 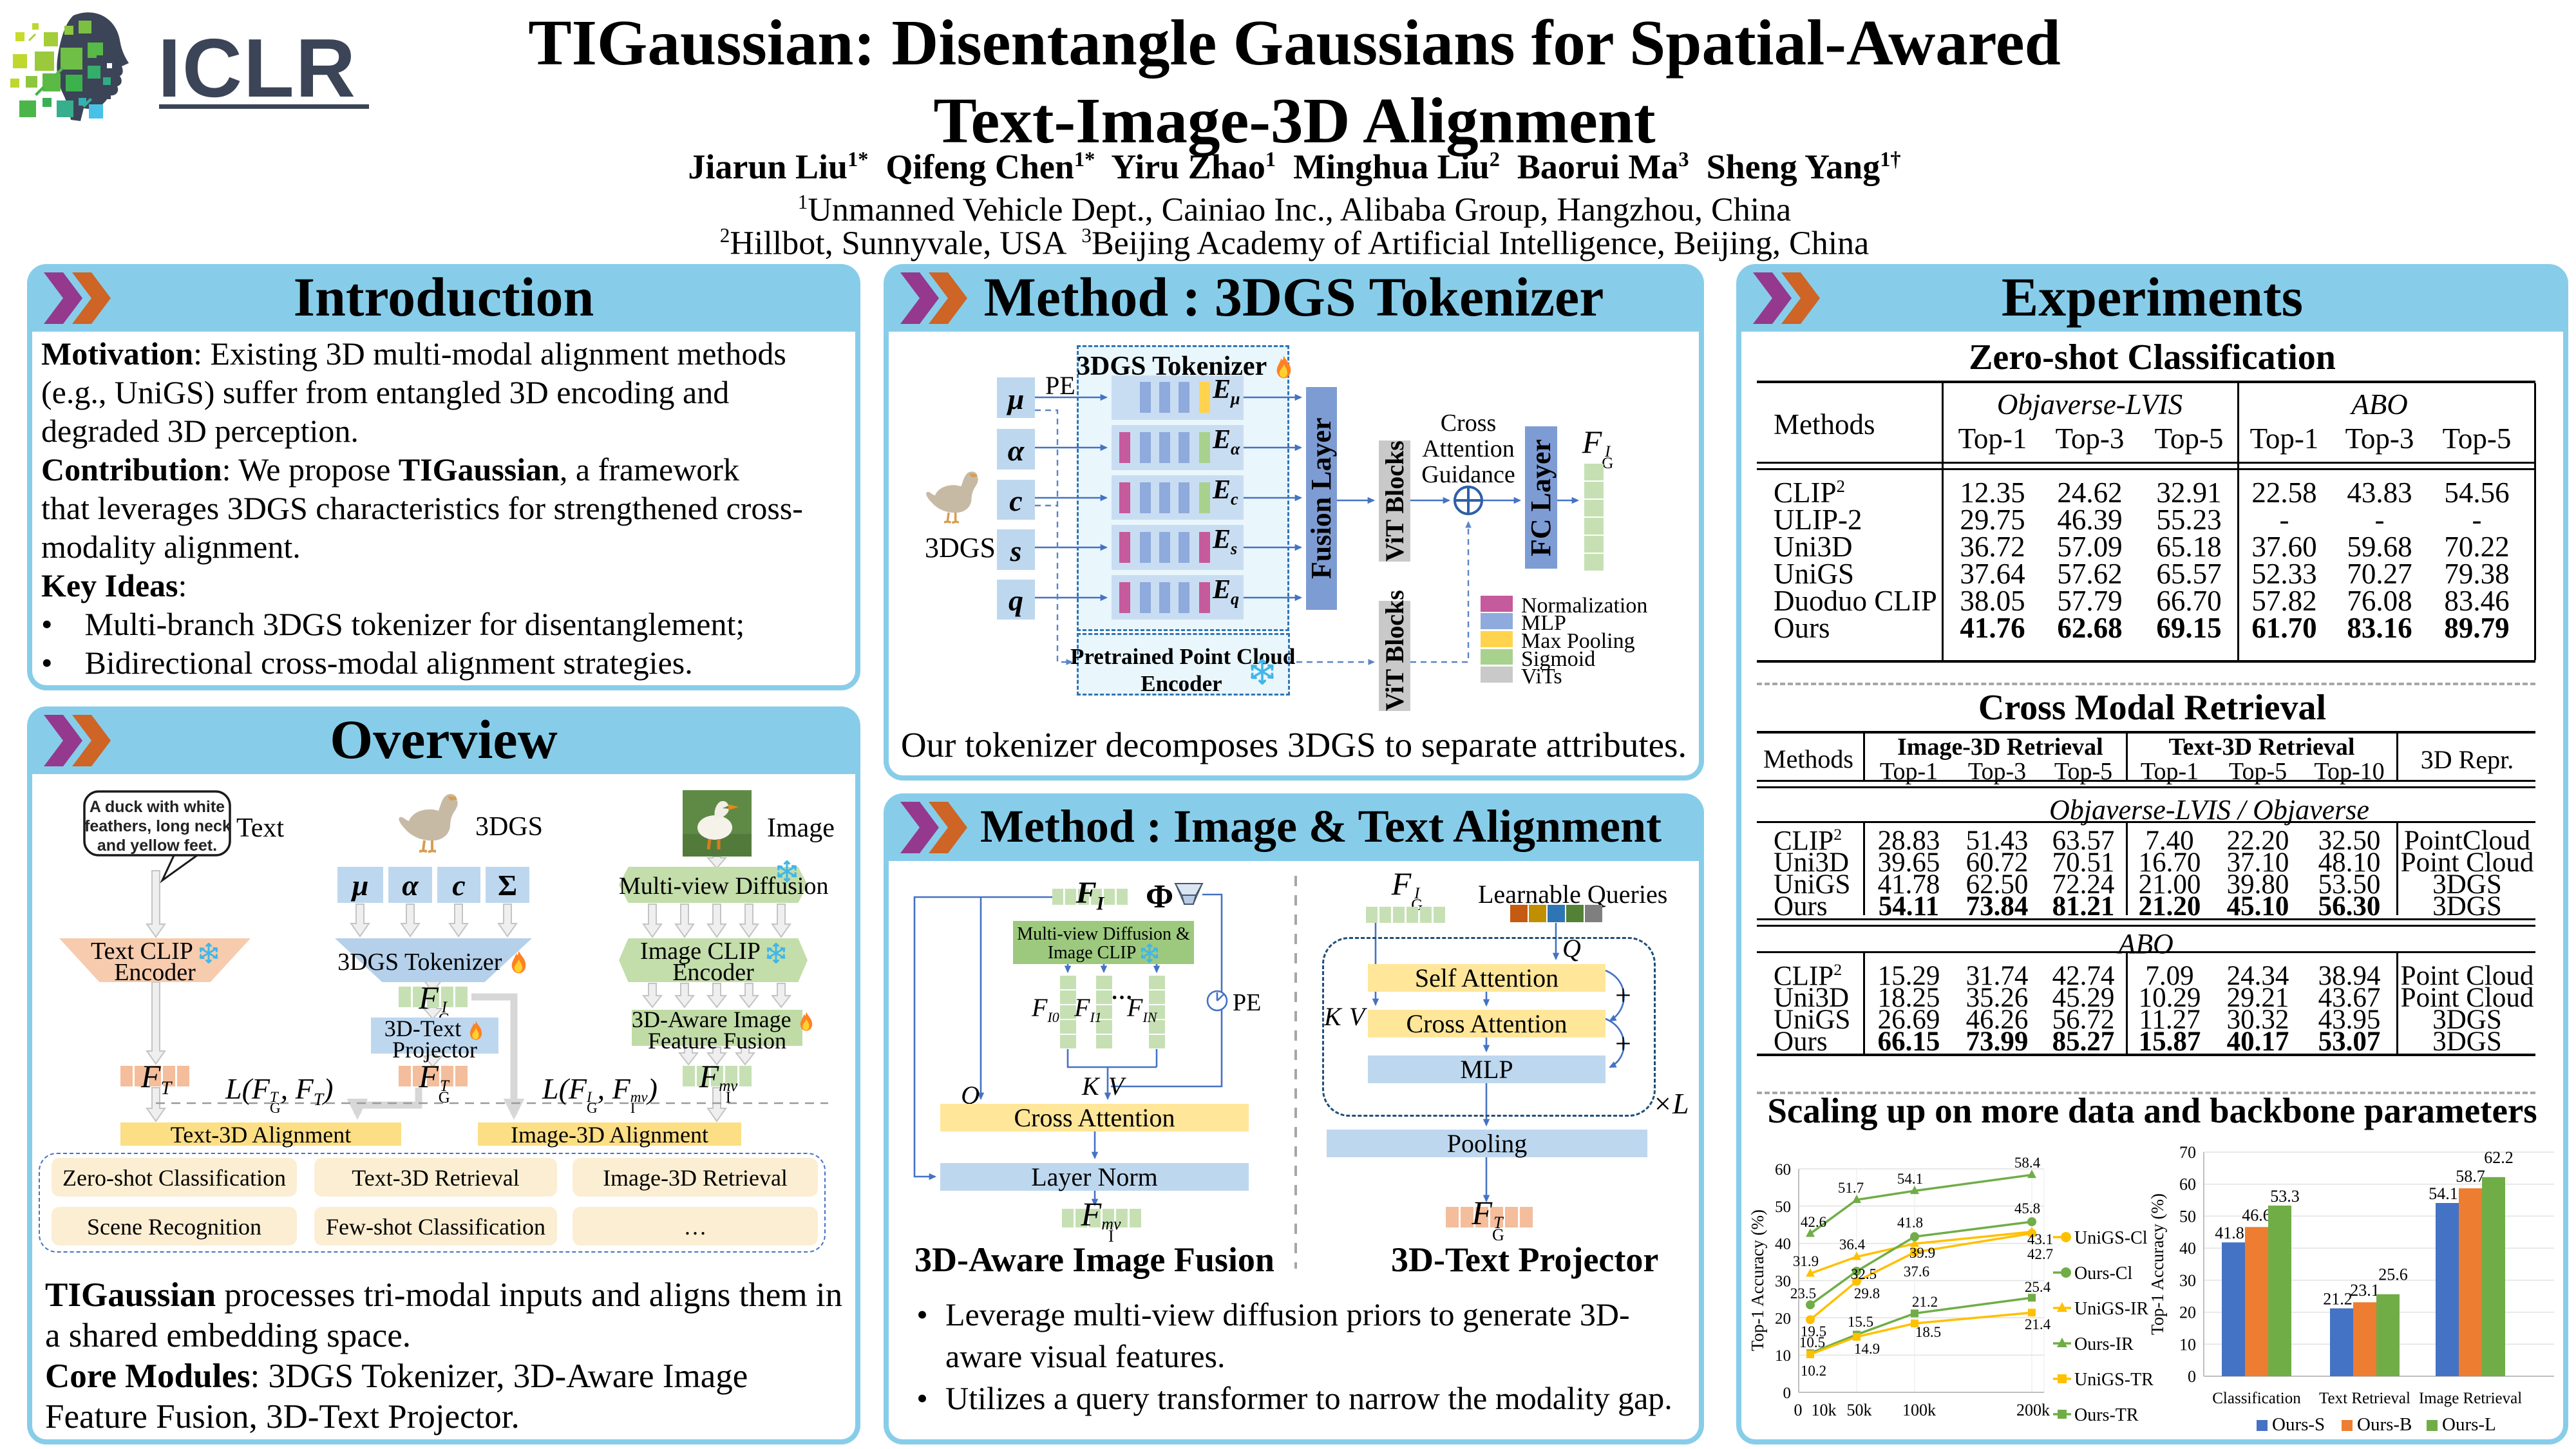 I want to click on svg-text: Ours-IR, so click(x=2104, y=1344).